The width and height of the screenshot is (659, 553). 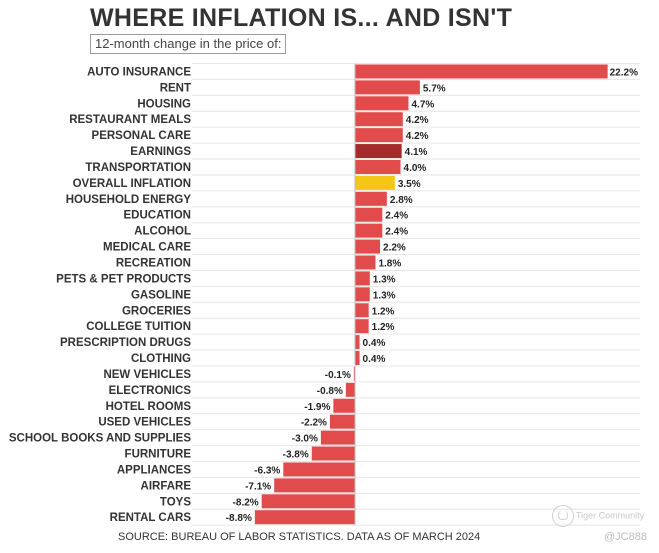 What do you see at coordinates (175, 502) in the screenshot?
I see `category-label: TOYS` at bounding box center [175, 502].